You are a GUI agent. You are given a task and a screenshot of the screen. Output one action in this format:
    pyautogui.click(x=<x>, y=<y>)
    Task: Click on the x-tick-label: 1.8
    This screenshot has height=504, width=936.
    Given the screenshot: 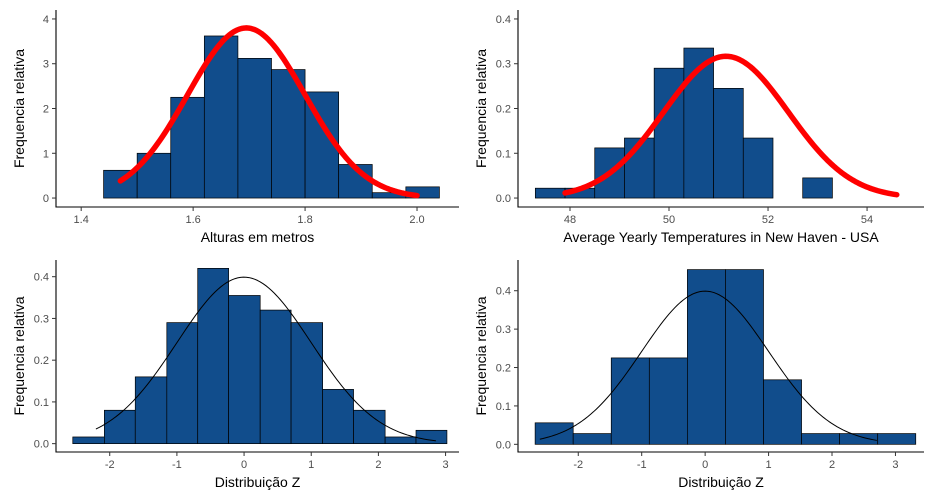 What is the action you would take?
    pyautogui.click(x=304, y=220)
    